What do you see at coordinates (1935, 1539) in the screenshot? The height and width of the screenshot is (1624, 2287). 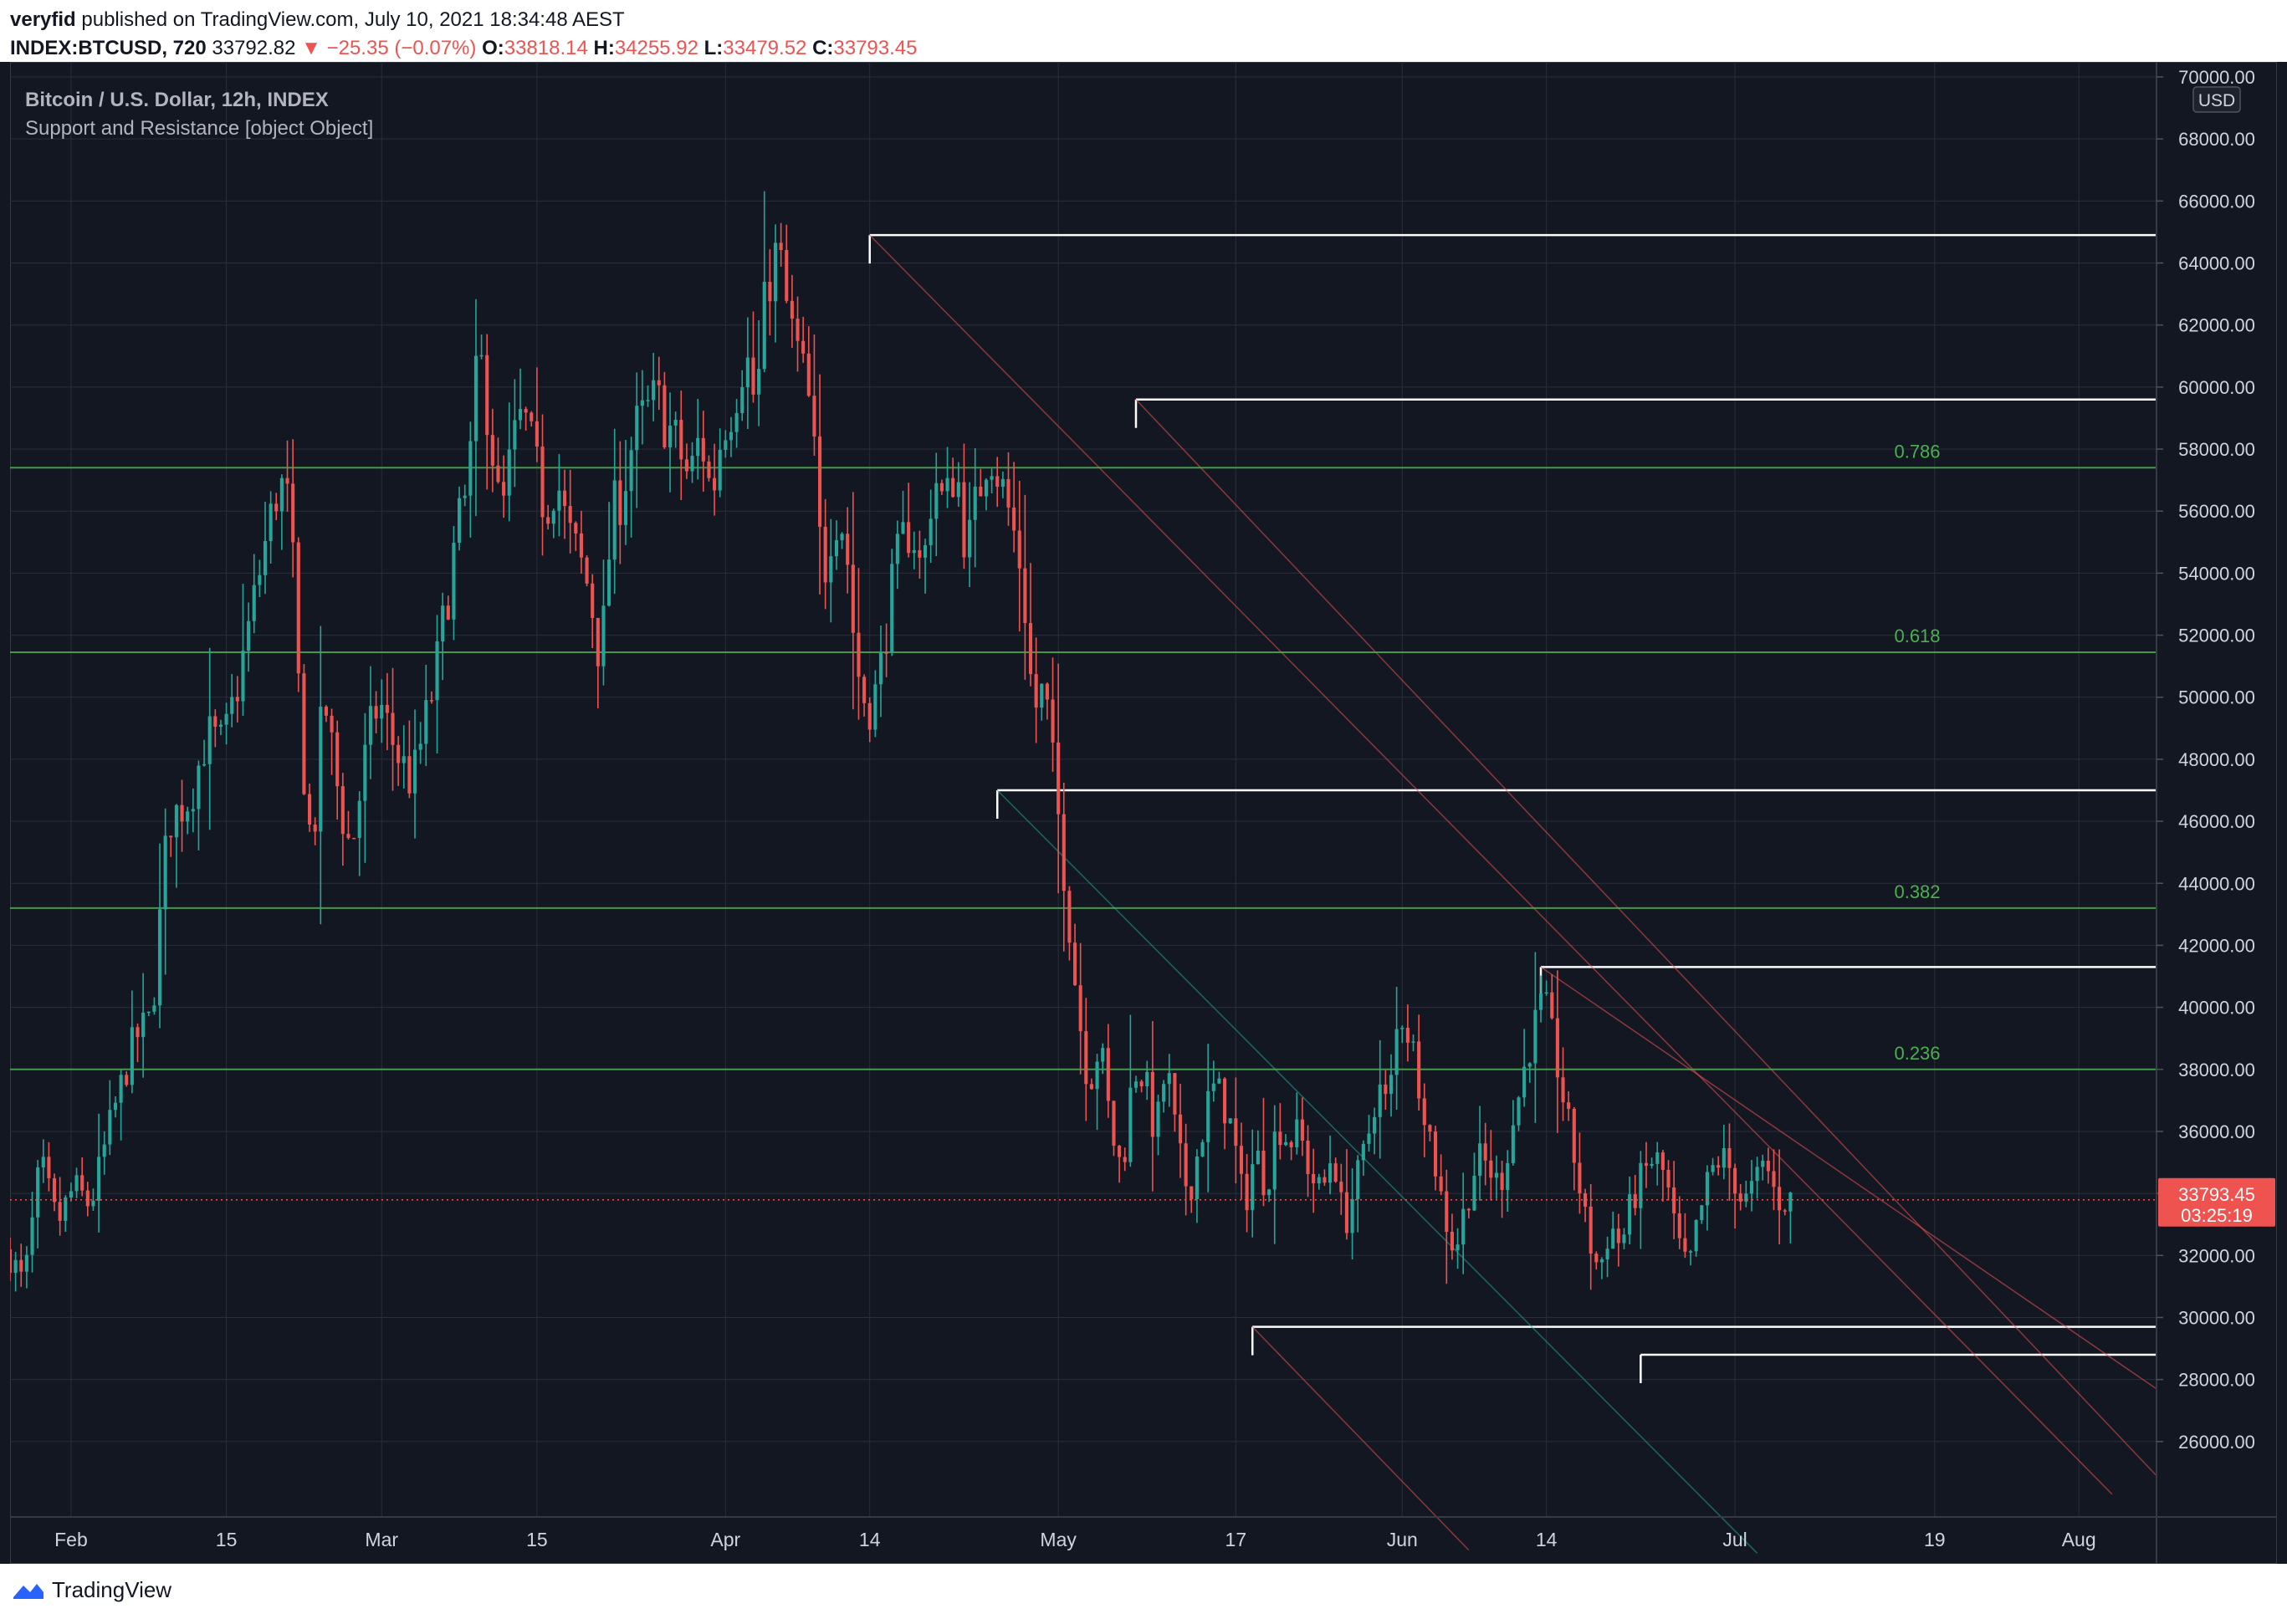 I see `time-tick-label: 19` at bounding box center [1935, 1539].